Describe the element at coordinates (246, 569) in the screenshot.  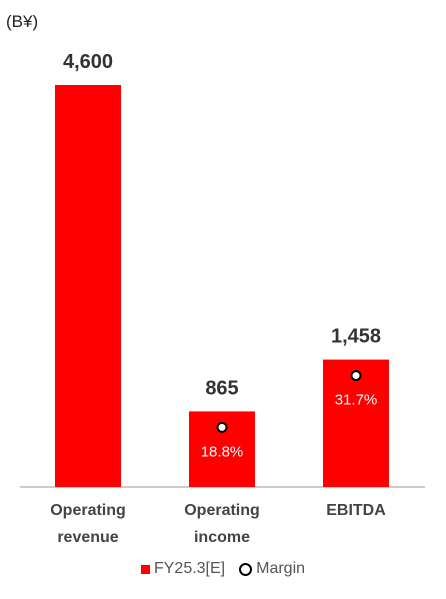
I see `legend-margin-marker` at that location.